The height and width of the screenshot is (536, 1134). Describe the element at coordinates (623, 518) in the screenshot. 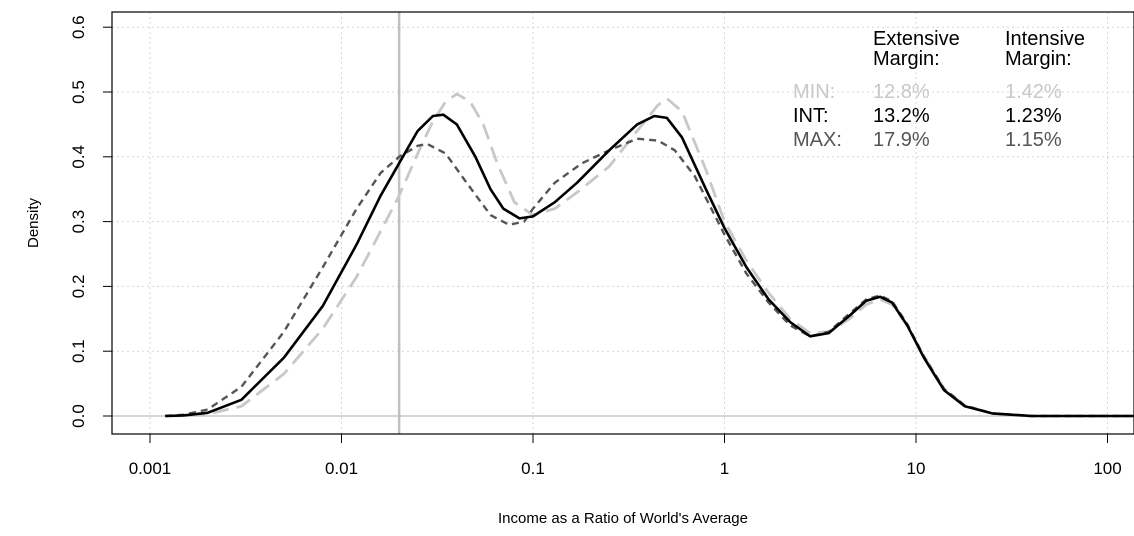

I see `x-axis-title: Income as a Ratio of World's Average` at that location.